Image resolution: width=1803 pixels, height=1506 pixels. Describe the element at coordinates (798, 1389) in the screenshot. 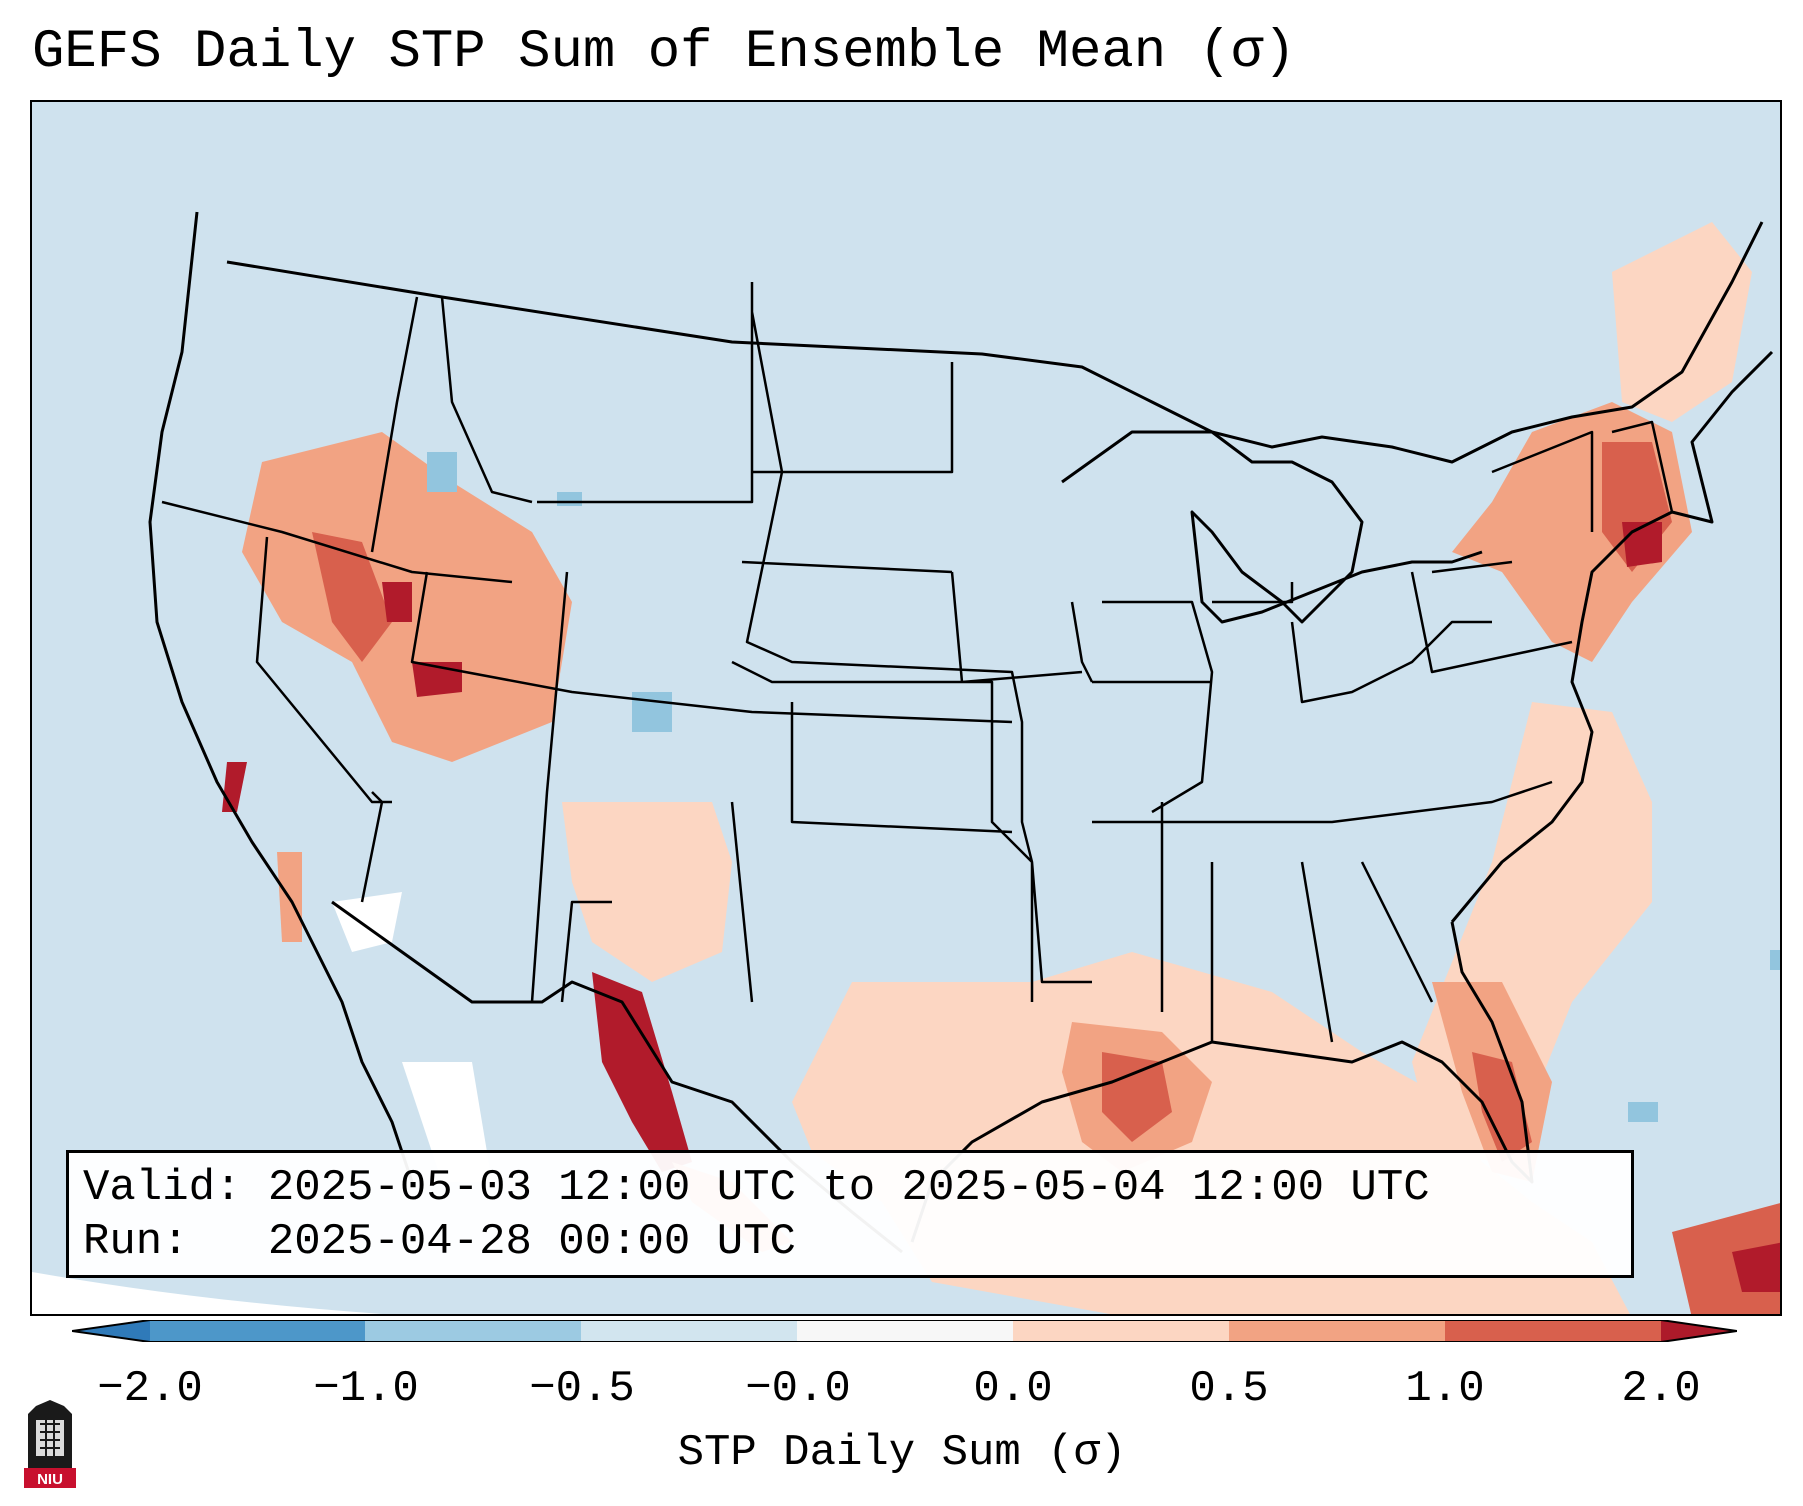

I see `colorbar-tick: −0.0` at that location.